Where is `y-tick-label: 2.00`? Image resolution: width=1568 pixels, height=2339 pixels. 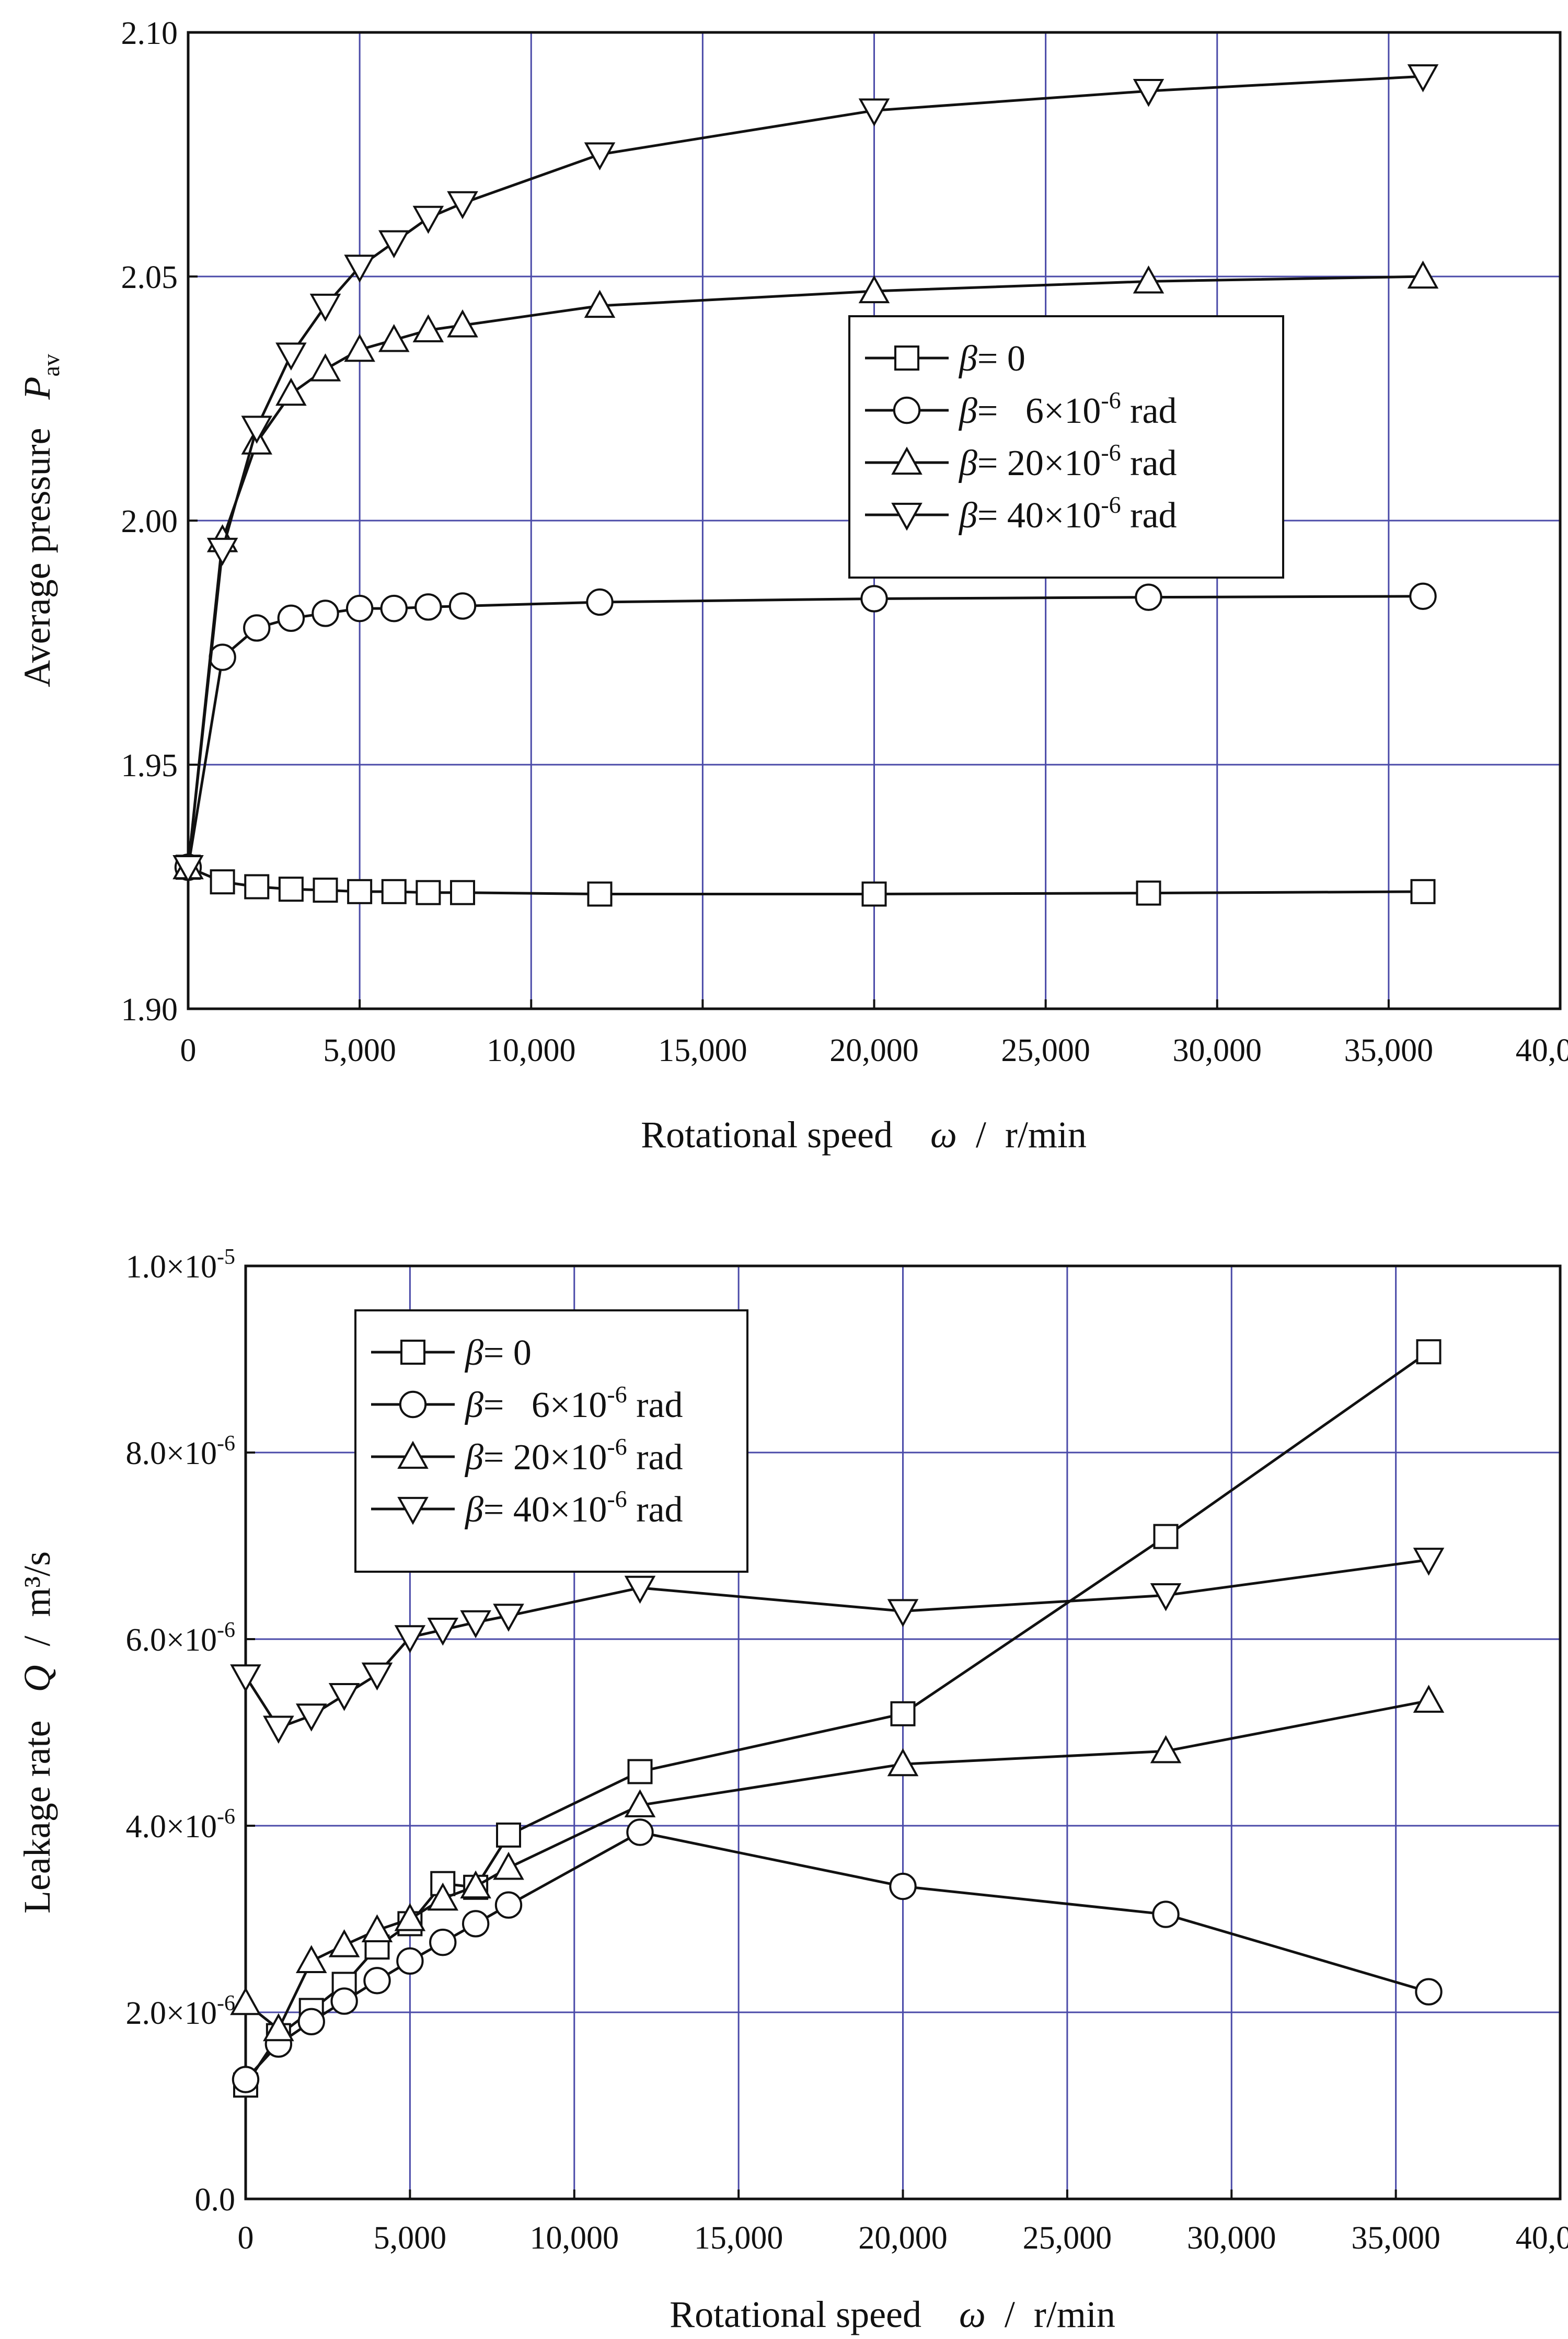 y-tick-label: 2.00 is located at coordinates (149, 521).